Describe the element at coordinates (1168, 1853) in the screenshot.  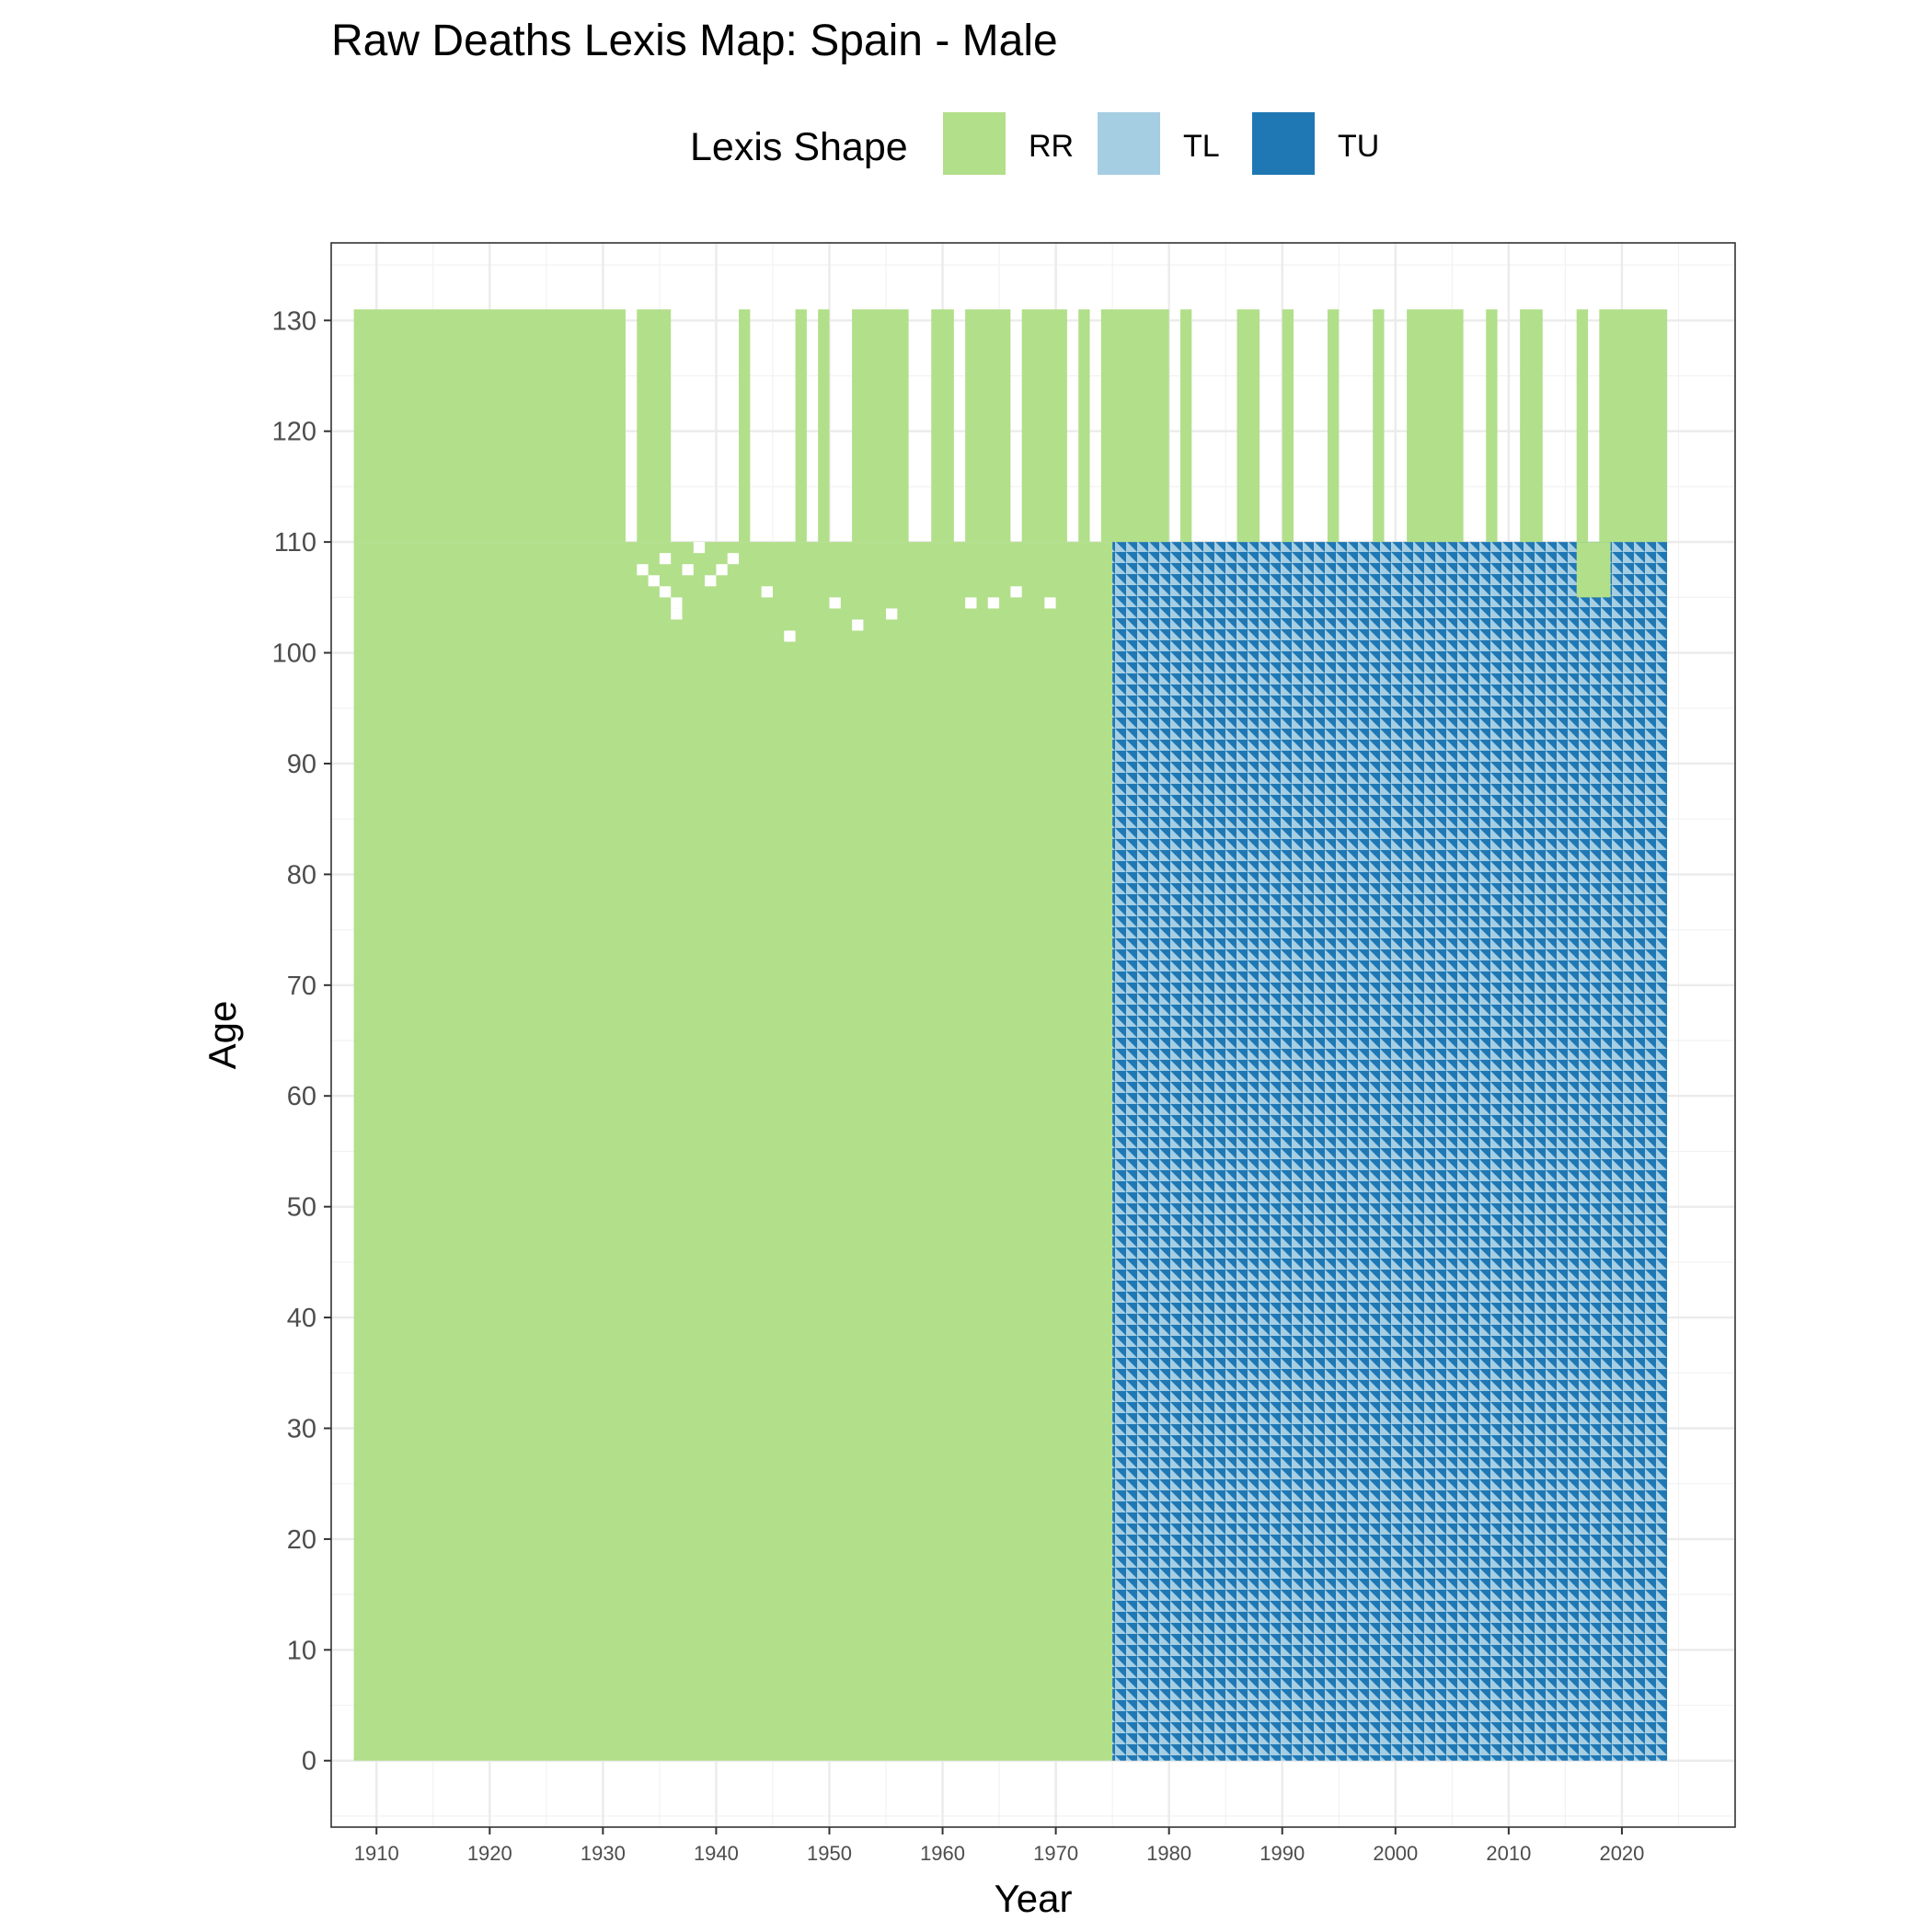
I see `x-tick-label: 1980` at that location.